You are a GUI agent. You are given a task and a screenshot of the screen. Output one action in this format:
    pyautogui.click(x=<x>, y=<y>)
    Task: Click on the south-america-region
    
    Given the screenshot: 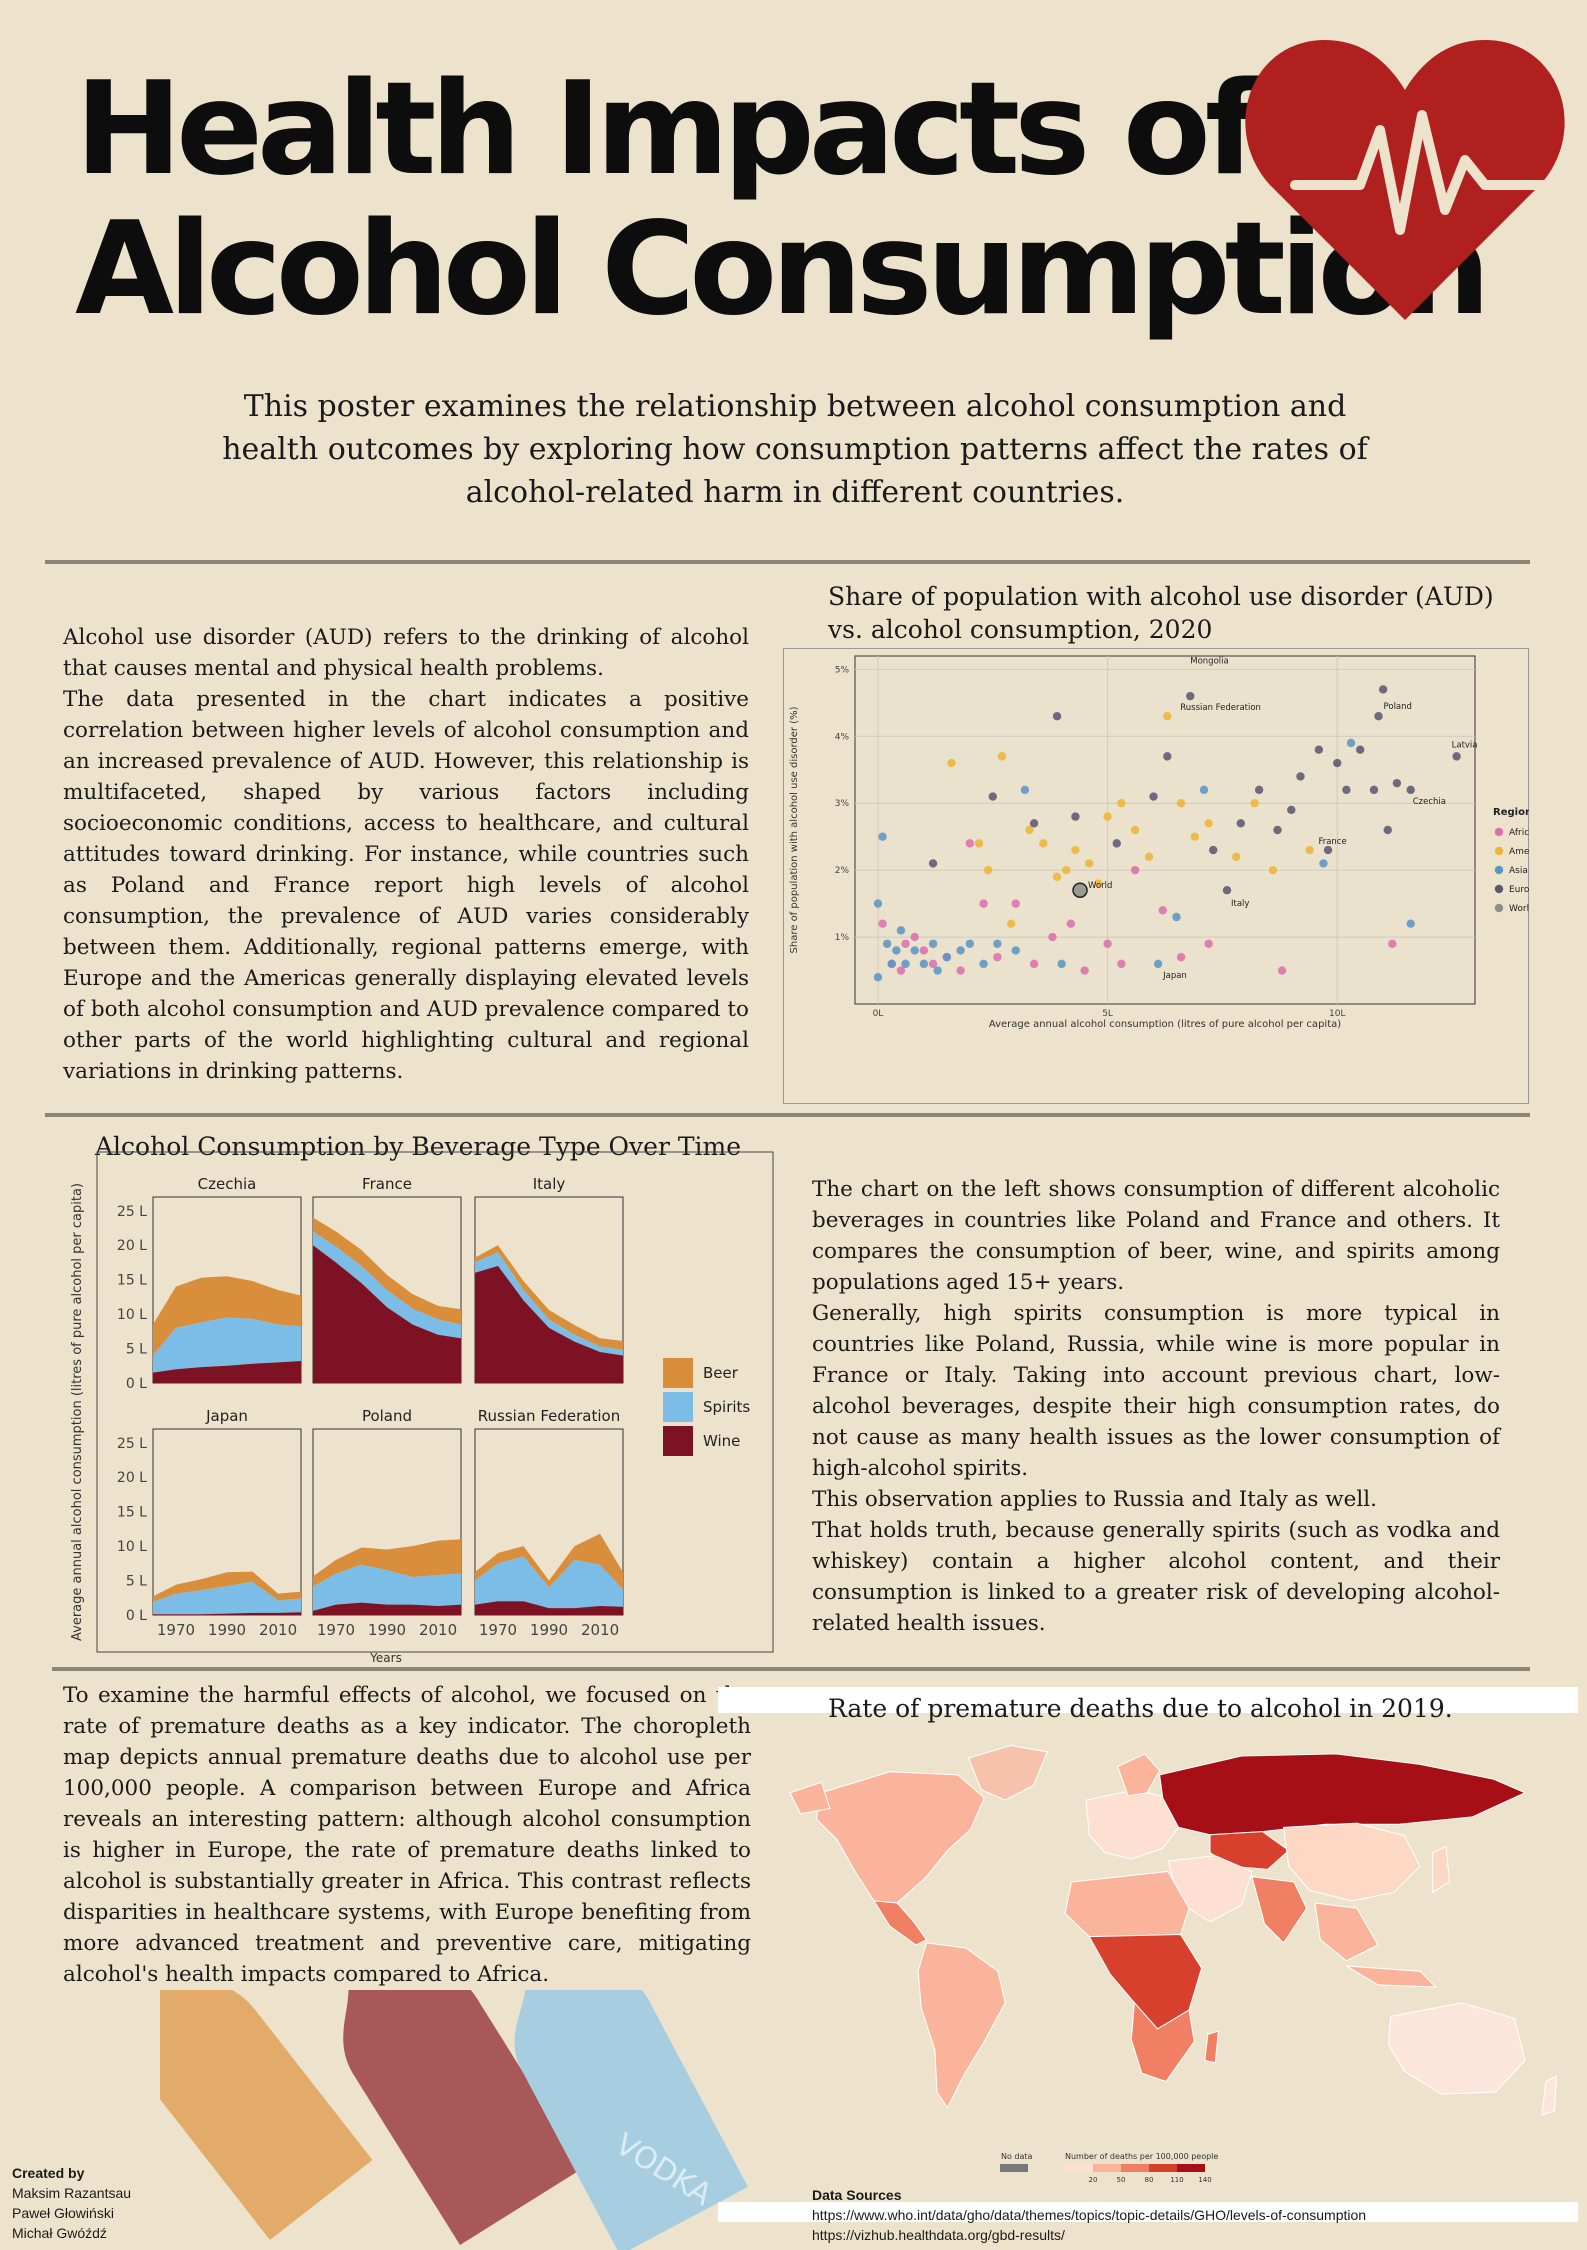 What is the action you would take?
    pyautogui.click(x=961, y=2025)
    